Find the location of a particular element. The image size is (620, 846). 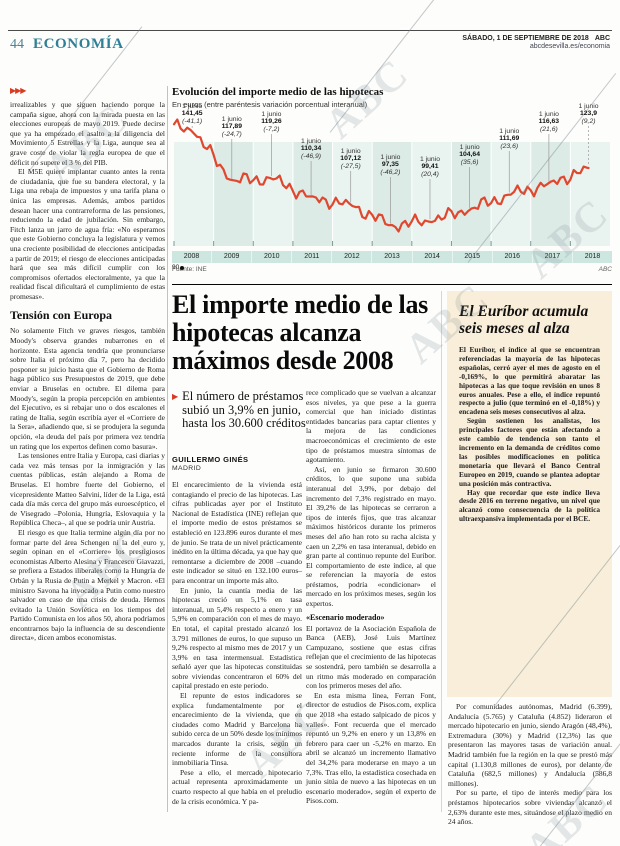

article-byline: GUILLERMO GINÉS MADRID is located at coordinates (210, 463).